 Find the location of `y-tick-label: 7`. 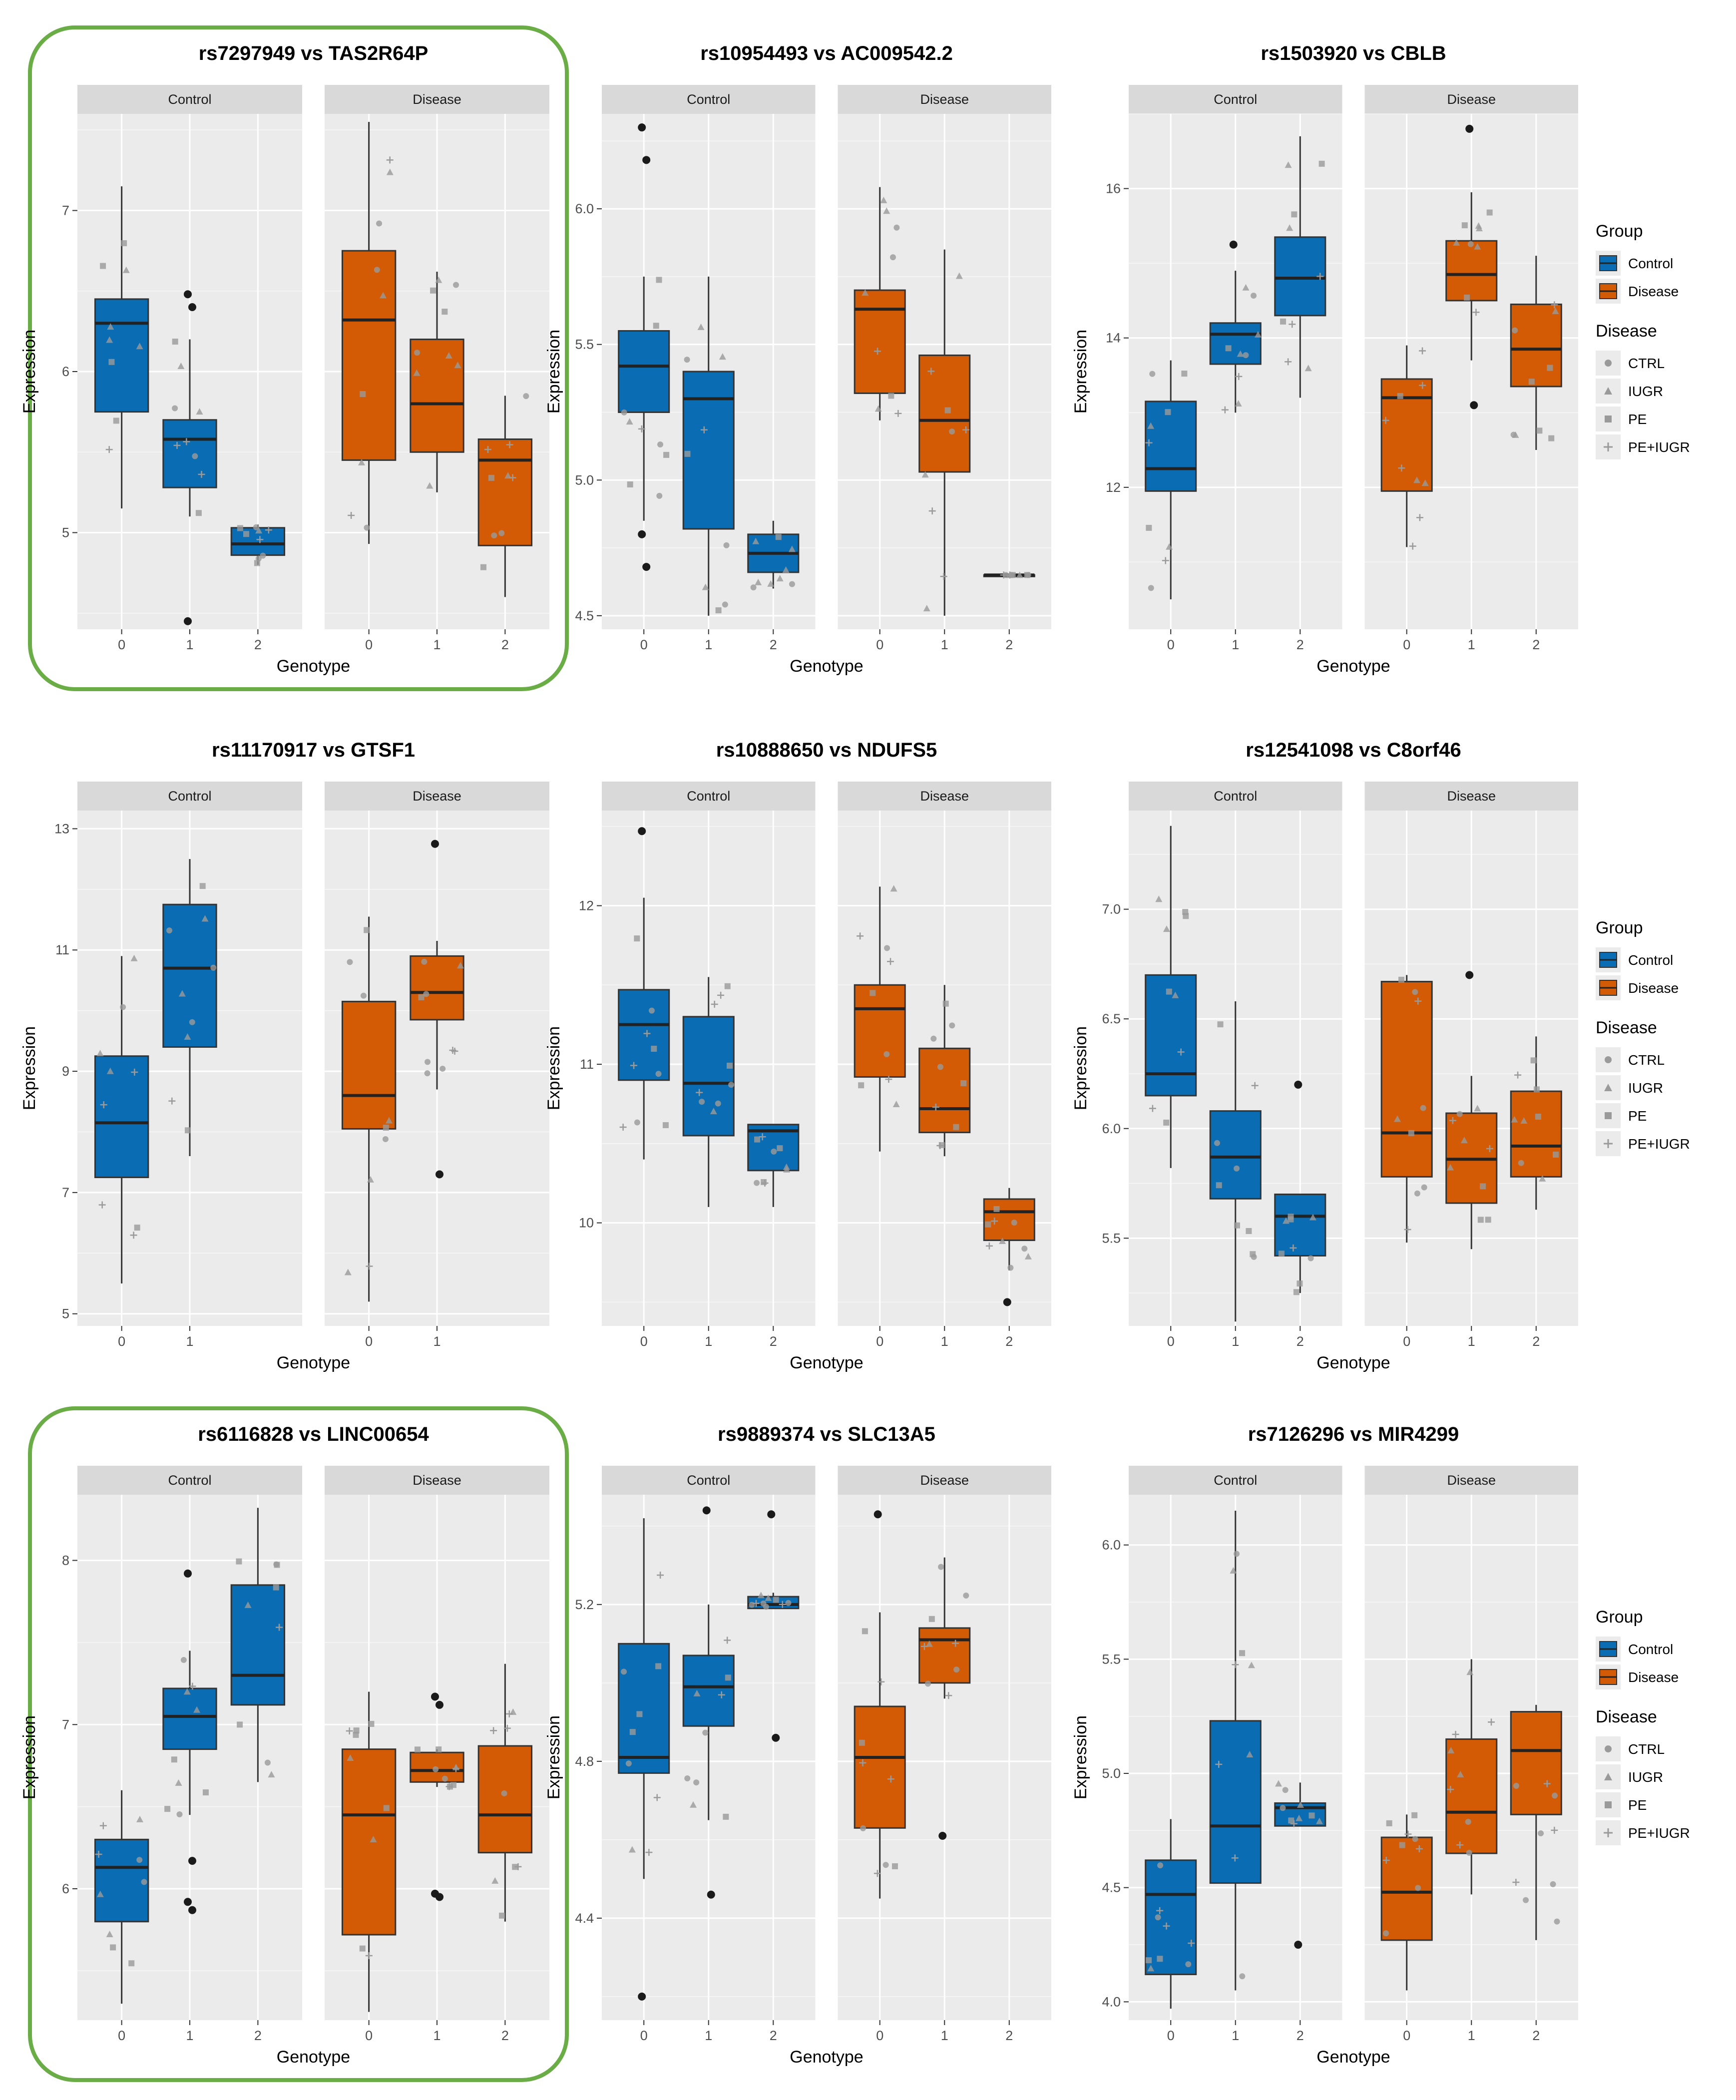

y-tick-label: 7 is located at coordinates (65, 1192).